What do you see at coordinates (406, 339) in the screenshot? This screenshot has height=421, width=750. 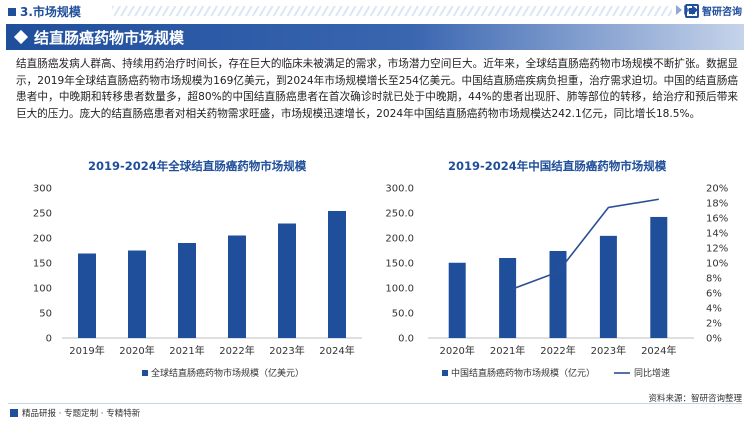 I see `y-tick-label: 0.0` at bounding box center [406, 339].